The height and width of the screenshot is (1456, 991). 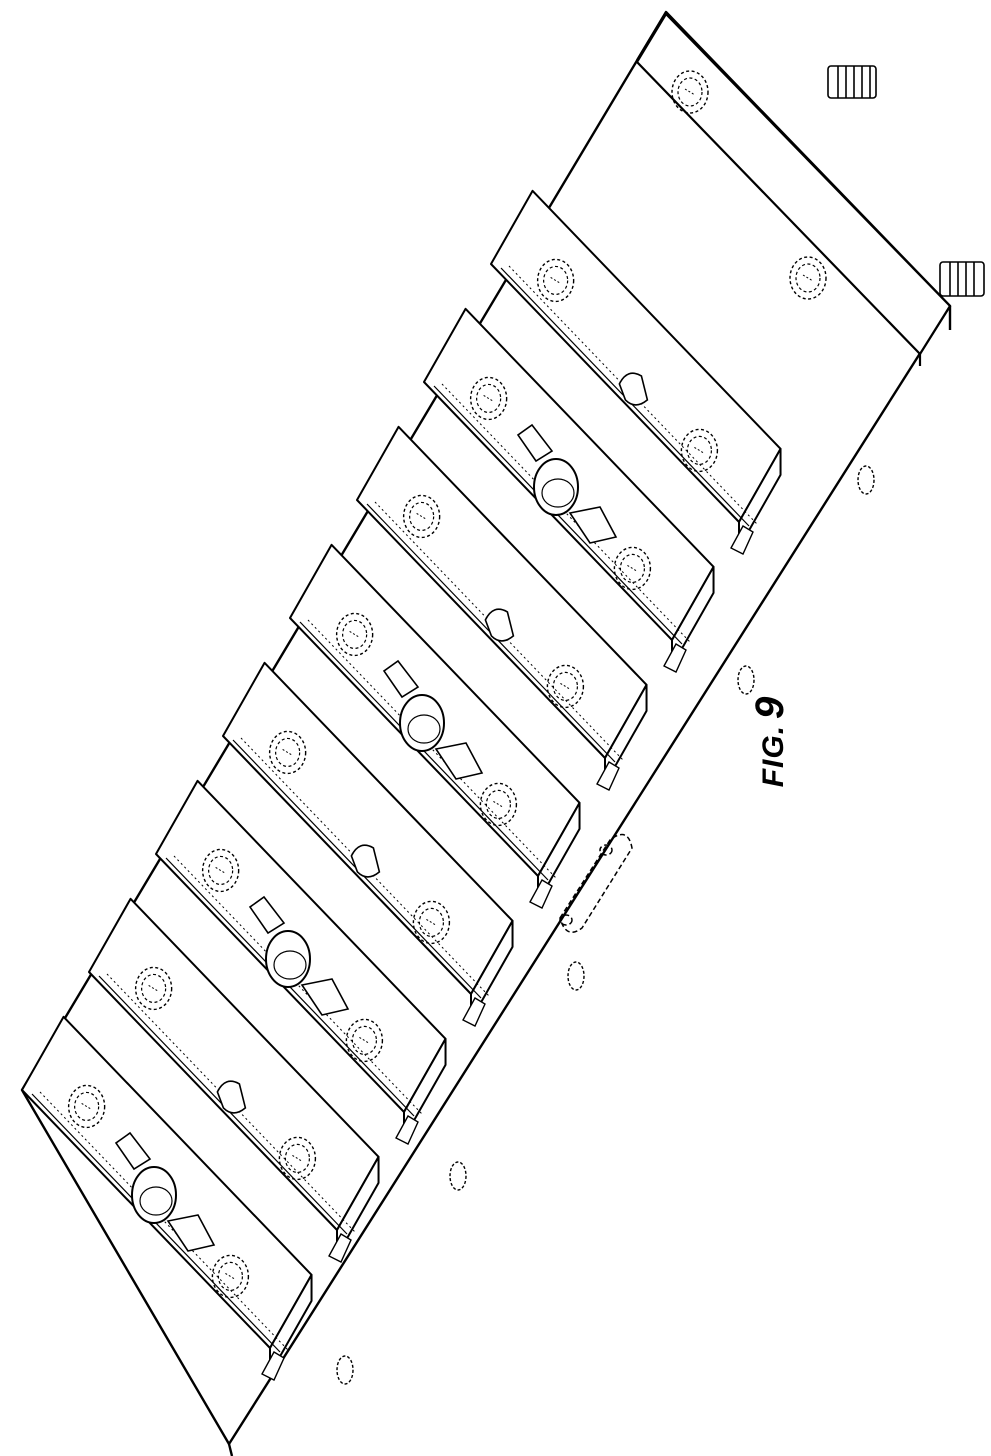 What do you see at coordinates (852, 82) in the screenshot?
I see `stud-upper` at bounding box center [852, 82].